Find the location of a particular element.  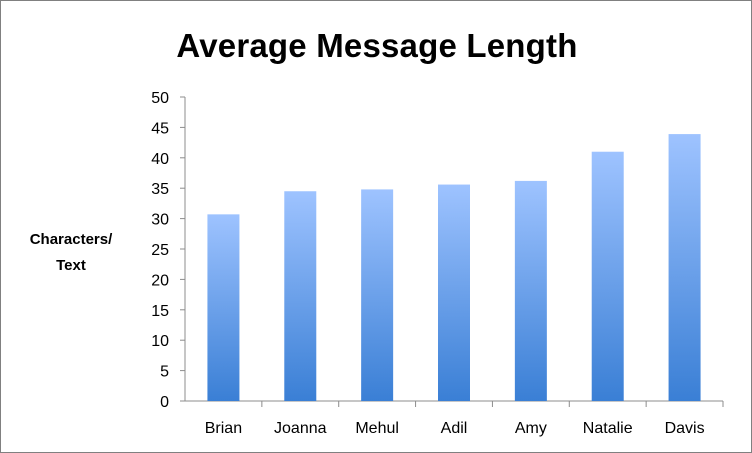

y-tick-label: 5 is located at coordinates (164, 372).